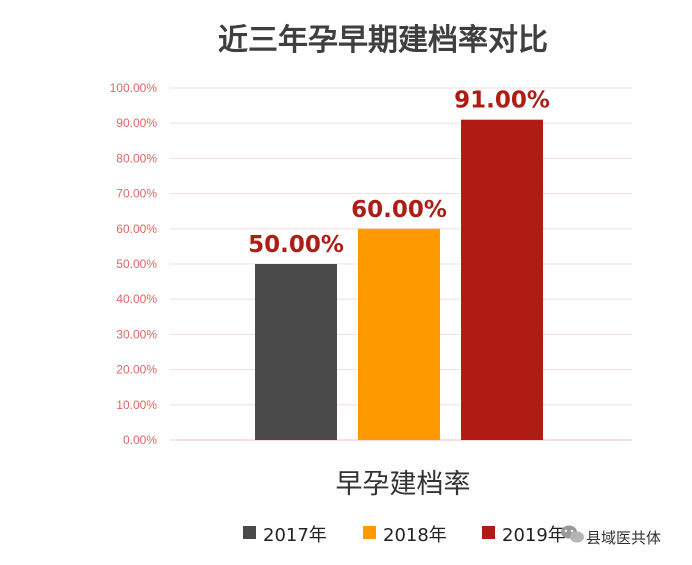  I want to click on y-tick-label: 40.00%, so click(136, 299).